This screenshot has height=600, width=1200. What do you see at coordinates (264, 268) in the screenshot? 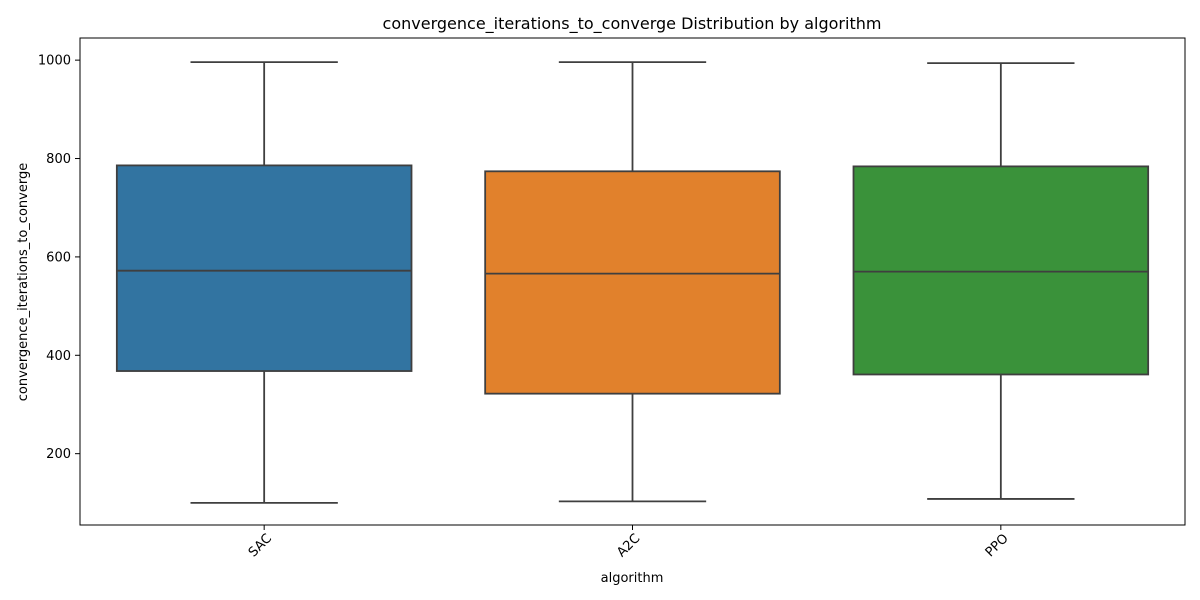
I see `box-sac` at bounding box center [264, 268].